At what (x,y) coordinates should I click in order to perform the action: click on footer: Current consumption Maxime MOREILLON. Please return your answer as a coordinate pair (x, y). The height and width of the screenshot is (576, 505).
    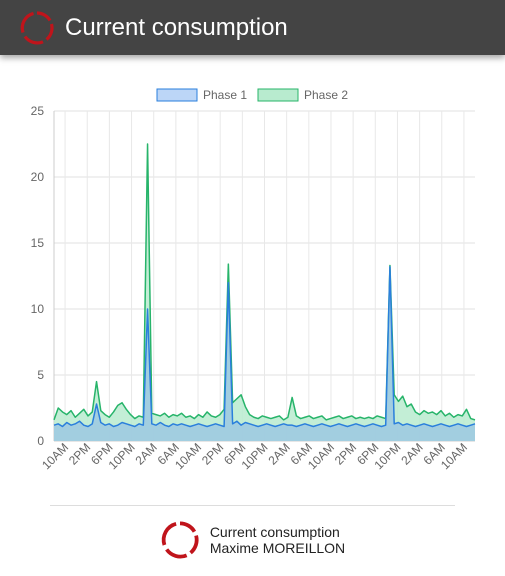
    Looking at the image, I should click on (252, 540).